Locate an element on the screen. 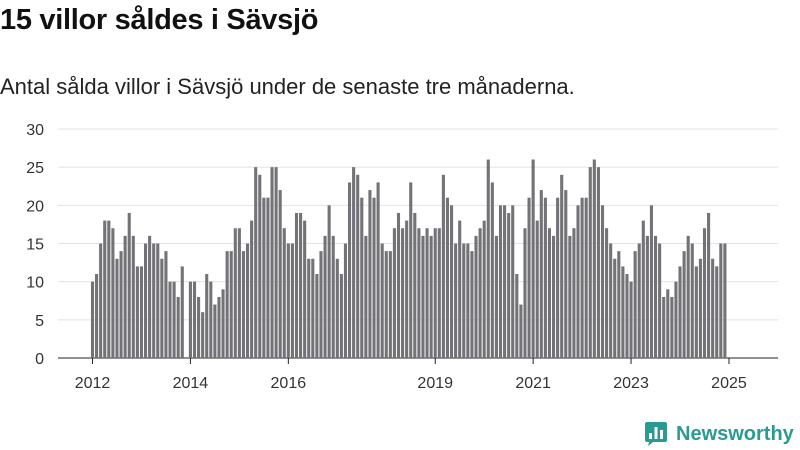 The height and width of the screenshot is (450, 800). x-tick-label: 2014 is located at coordinates (191, 383).